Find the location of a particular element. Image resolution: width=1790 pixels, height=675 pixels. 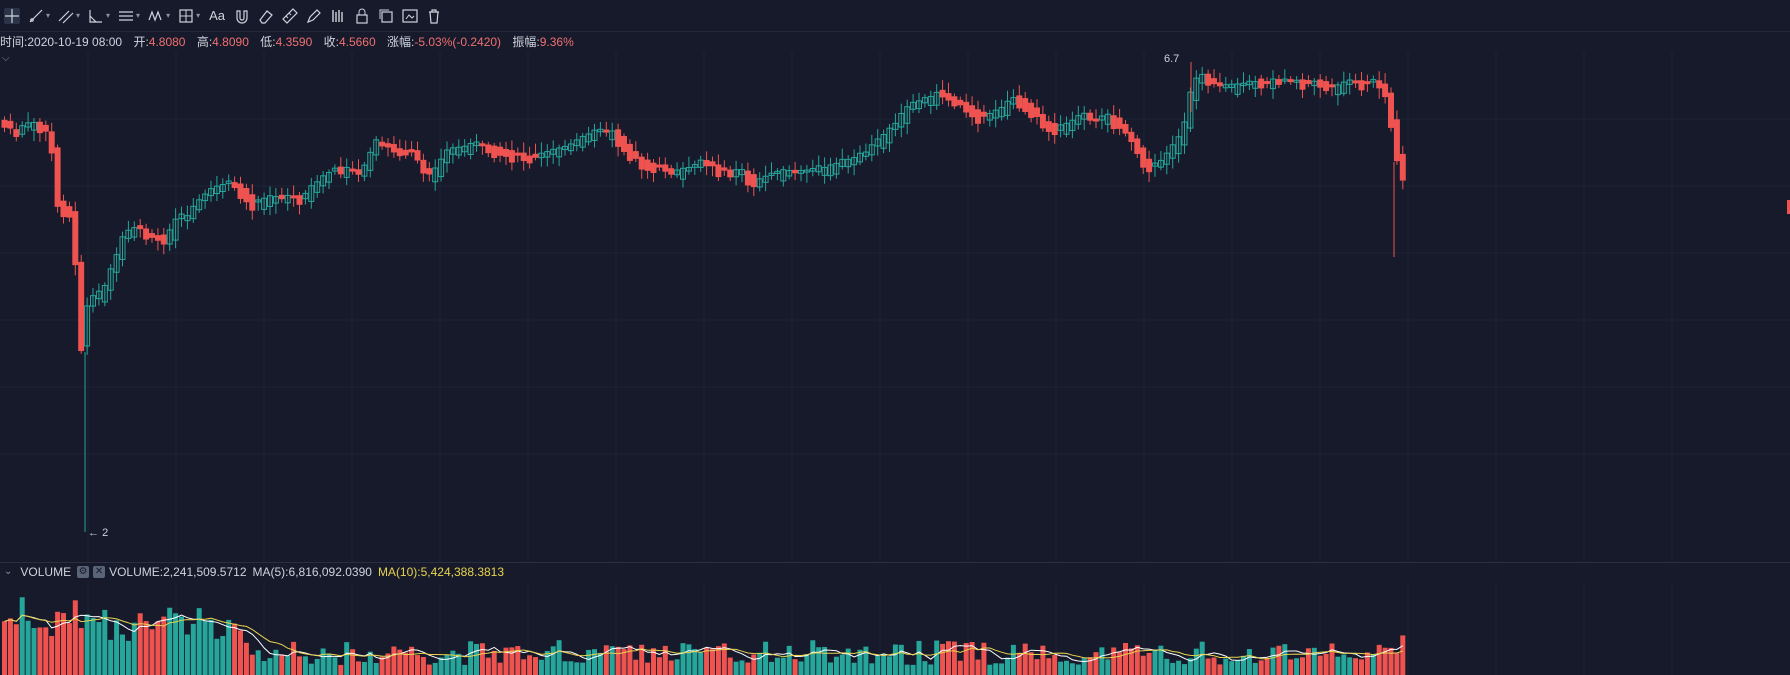

parallel-channel-tool: ▾ is located at coordinates (69, 15).